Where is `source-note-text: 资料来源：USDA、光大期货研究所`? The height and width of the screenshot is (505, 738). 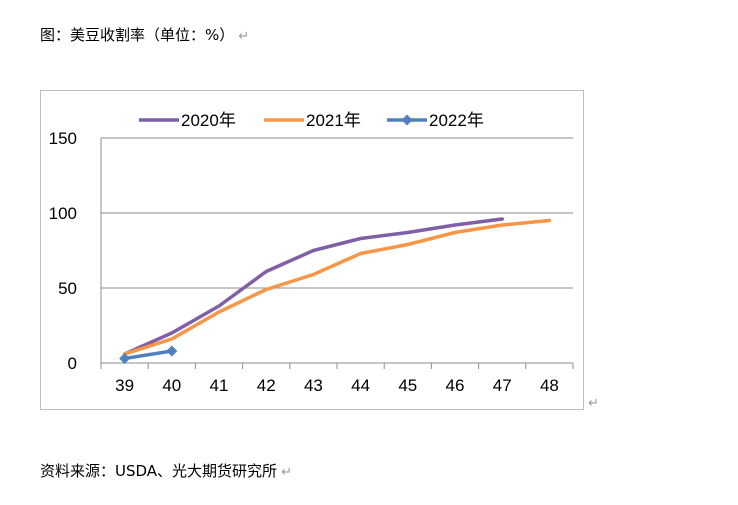 source-note-text: 资料来源：USDA、光大期货研究所 is located at coordinates (159, 471).